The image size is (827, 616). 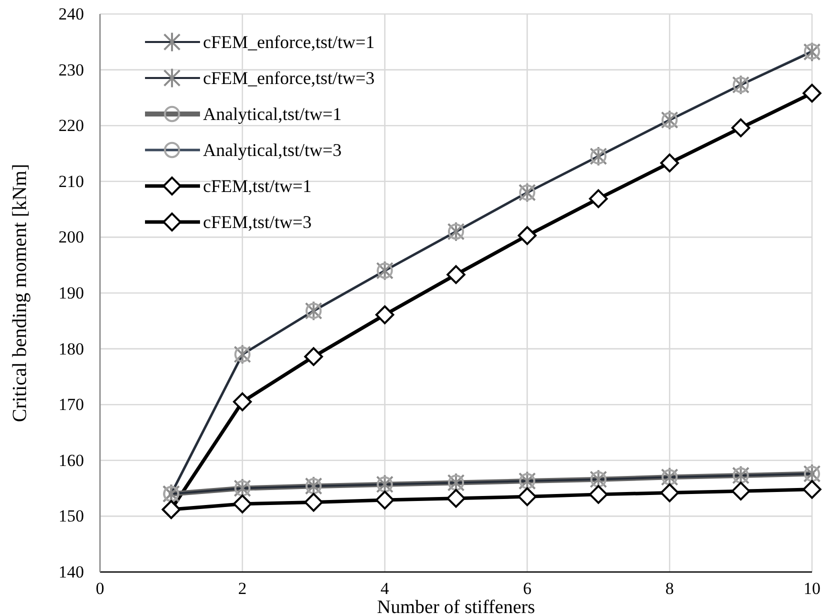 What do you see at coordinates (20, 293) in the screenshot?
I see `y-axis-title: Critical bending moment [kNm]` at bounding box center [20, 293].